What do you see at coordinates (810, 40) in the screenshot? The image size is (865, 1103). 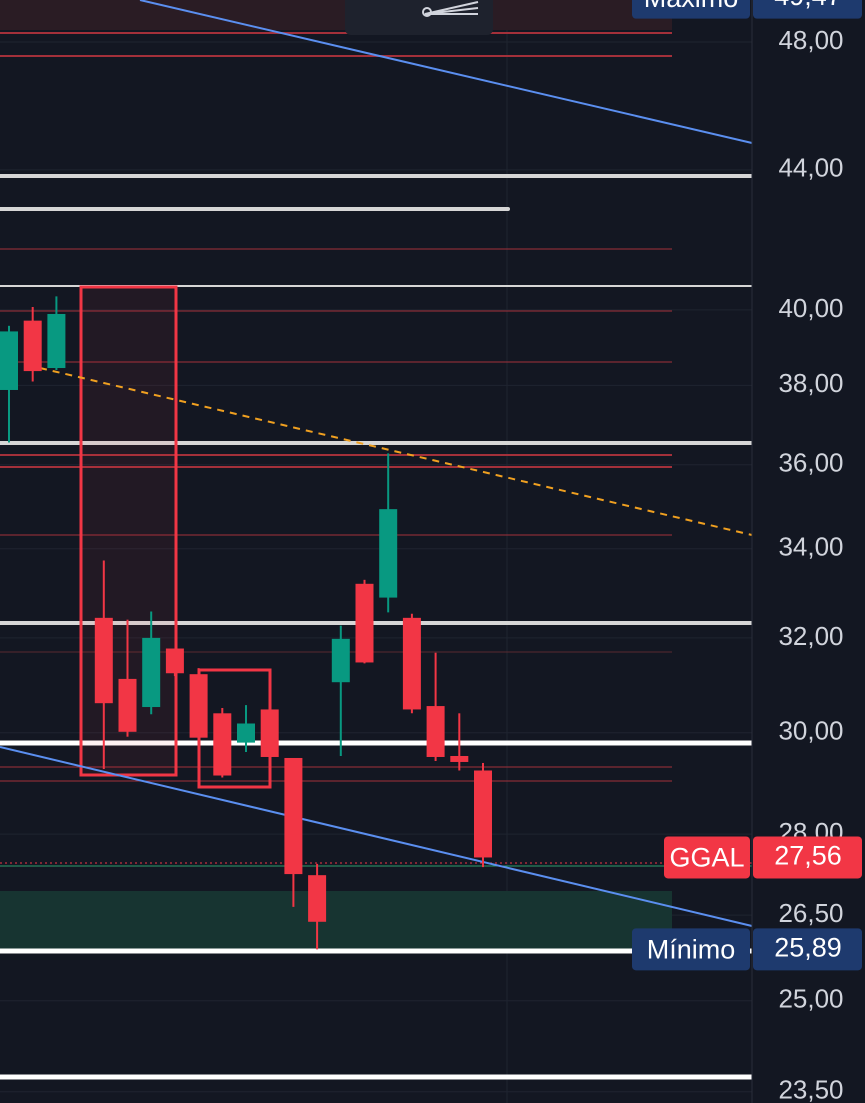 I see `y-tick-label: 48,00` at bounding box center [810, 40].